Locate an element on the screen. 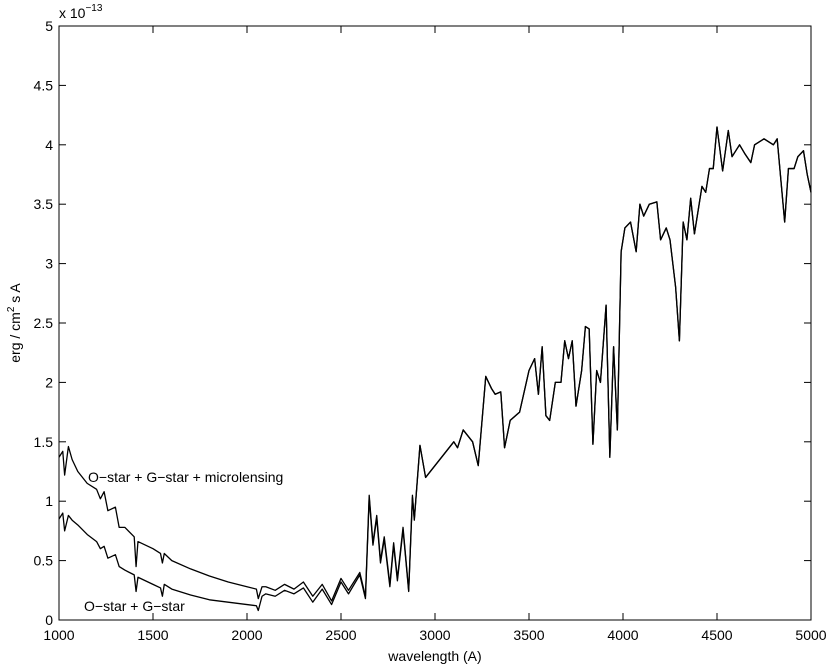 The width and height of the screenshot is (830, 665). multiplier-base: x 10 is located at coordinates (72, 13).